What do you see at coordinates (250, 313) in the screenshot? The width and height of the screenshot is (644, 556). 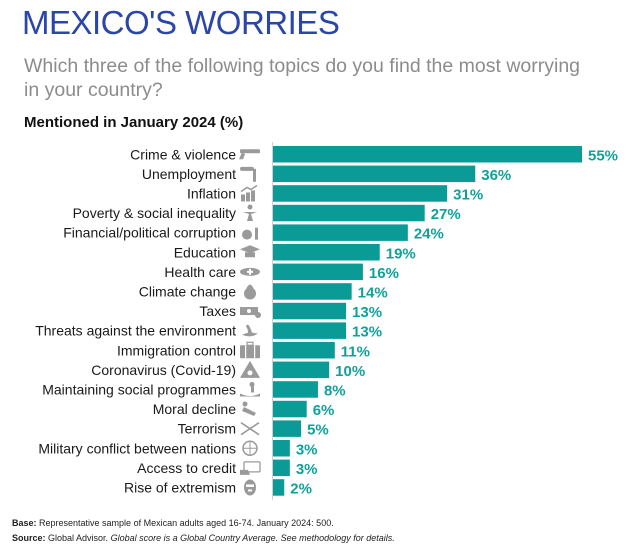 I see `banknote-icon` at bounding box center [250, 313].